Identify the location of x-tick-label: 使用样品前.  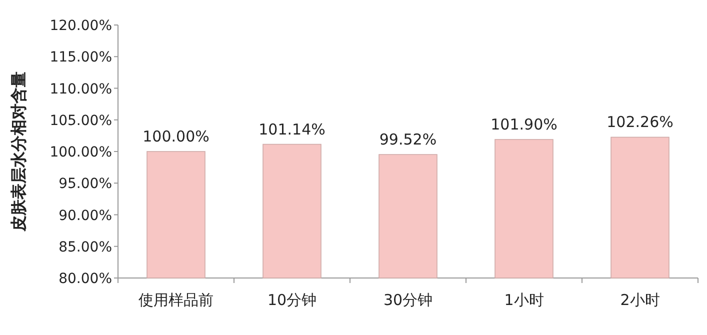
(176, 300).